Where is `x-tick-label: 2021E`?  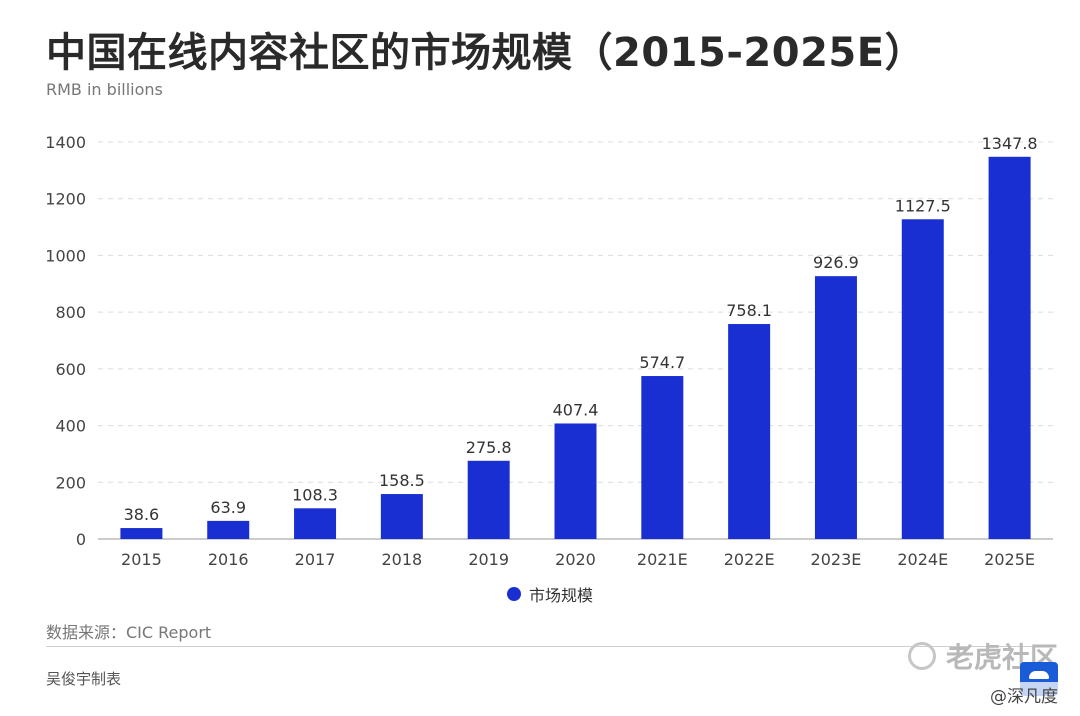 x-tick-label: 2021E is located at coordinates (662, 559).